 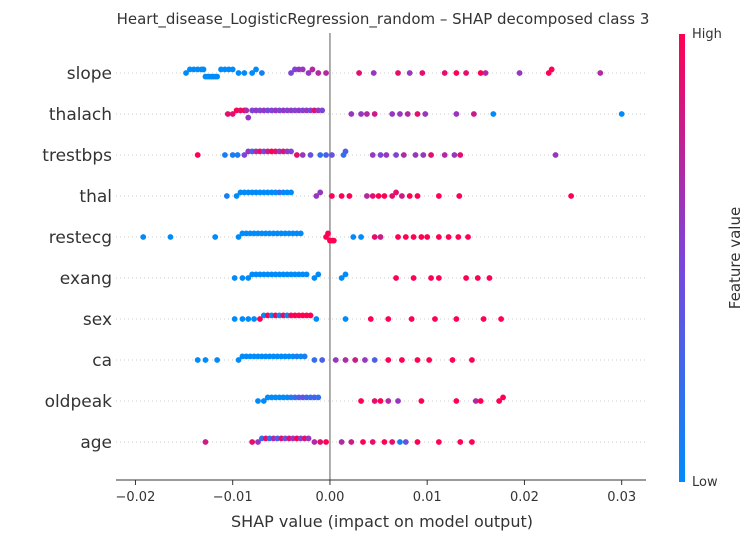 I want to click on x-tick-label: −0.02, so click(x=136, y=497).